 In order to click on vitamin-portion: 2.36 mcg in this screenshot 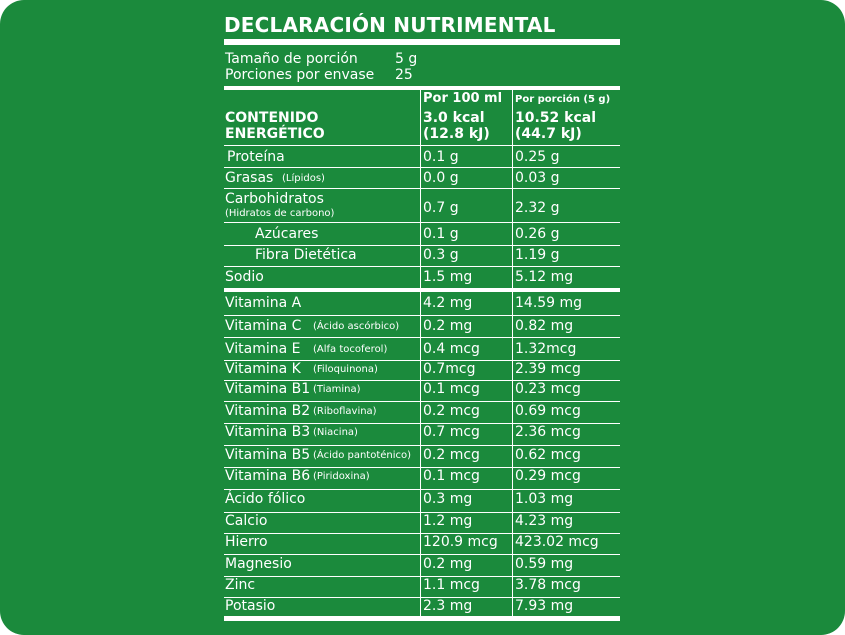, I will do `click(548, 432)`.